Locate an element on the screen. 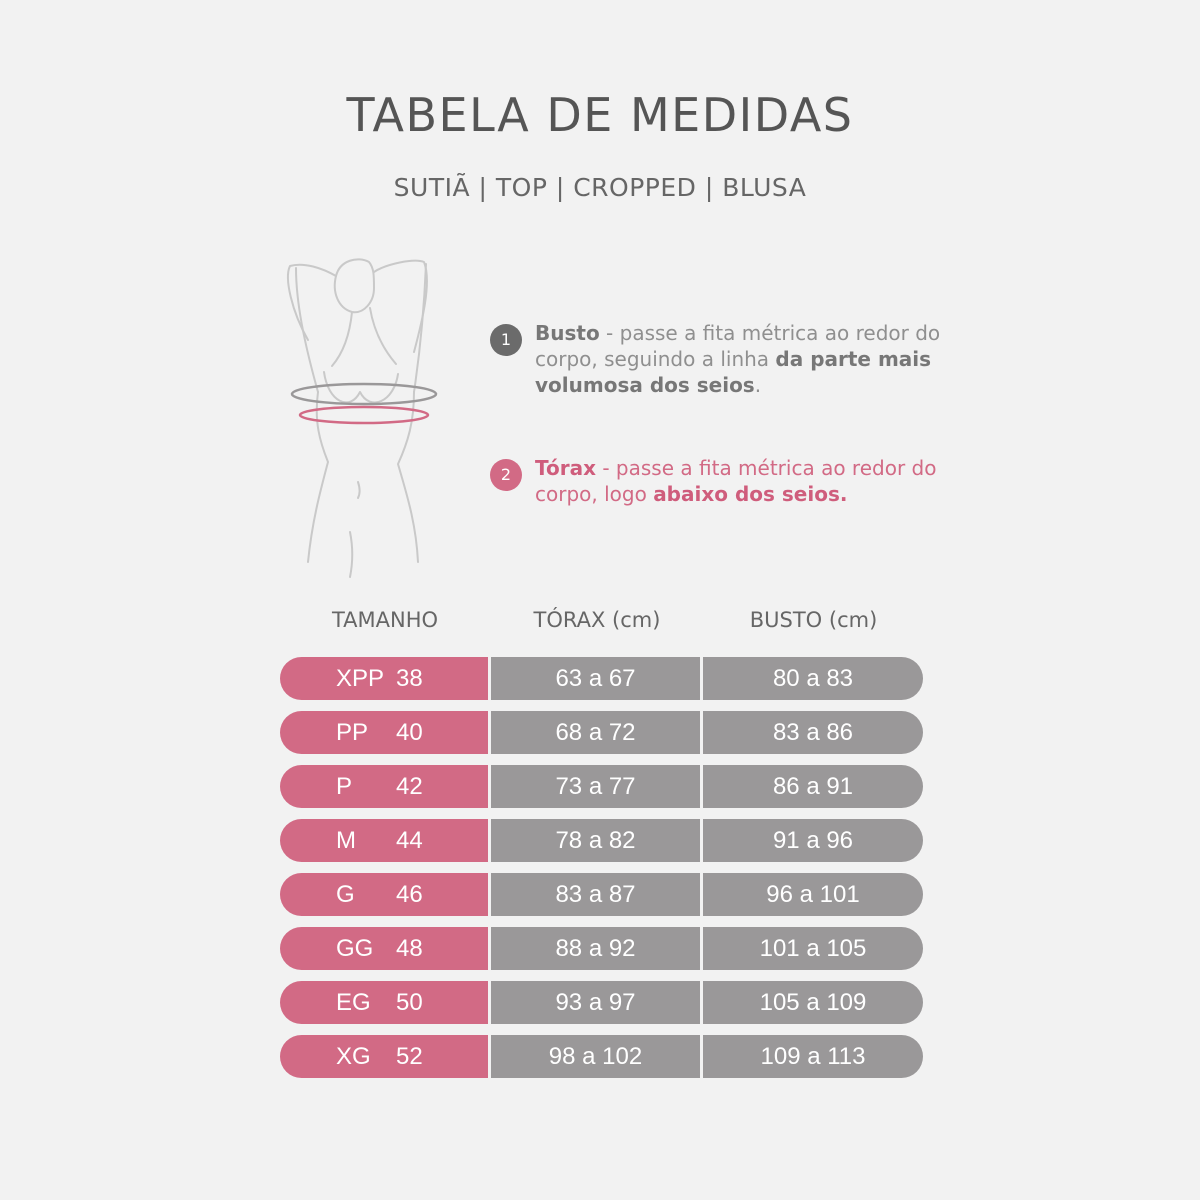 This screenshot has height=1200, width=1200. table-row: GG 48 88 a 92 101 a 105 is located at coordinates (601, 948).